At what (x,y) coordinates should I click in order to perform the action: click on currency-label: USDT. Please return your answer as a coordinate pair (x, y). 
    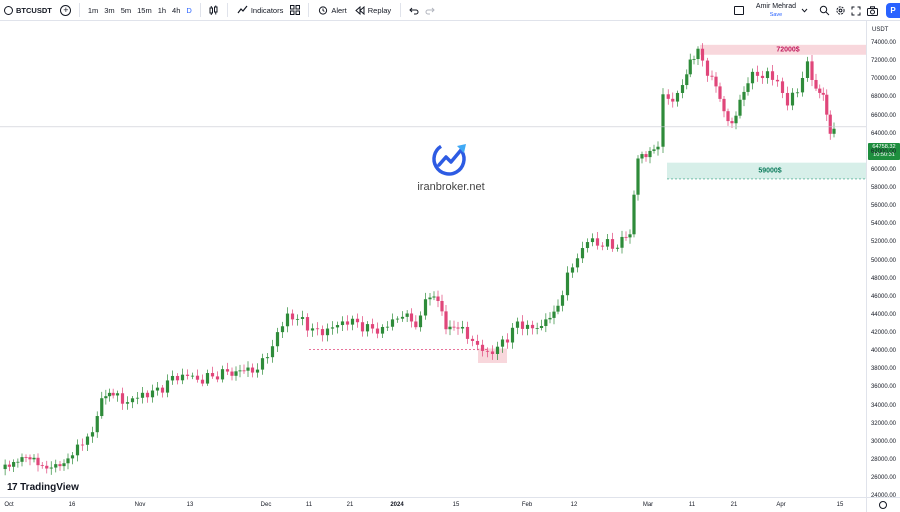
    Looking at the image, I should click on (880, 30).